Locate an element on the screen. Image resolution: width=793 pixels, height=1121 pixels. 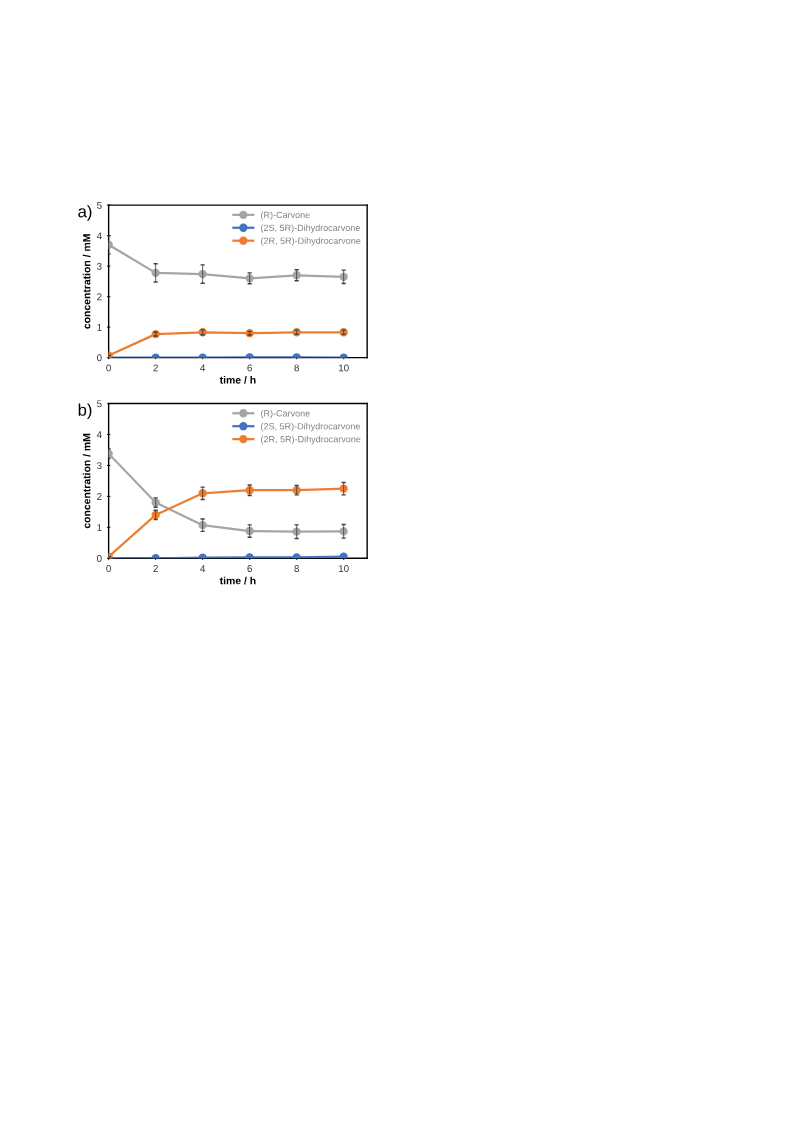
text: b) is located at coordinates (85, 411).